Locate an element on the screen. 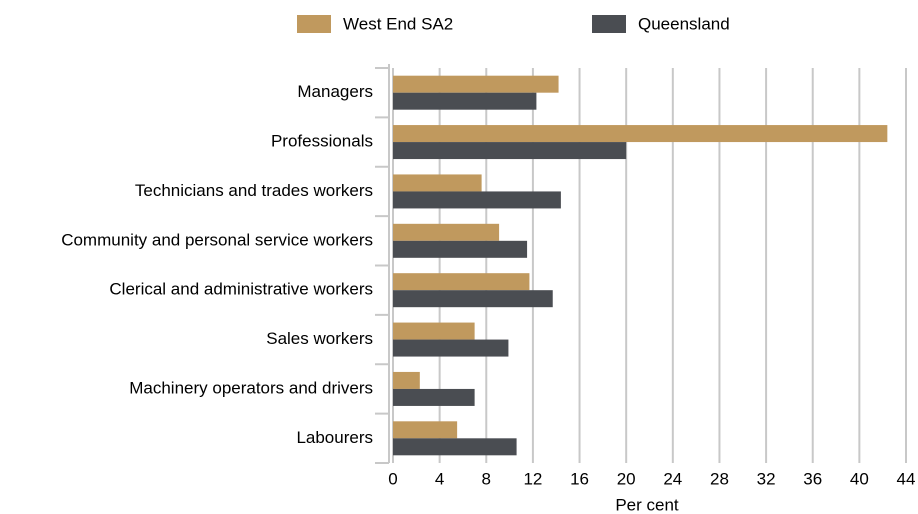 The height and width of the screenshot is (514, 918). x-tick-label: 28 is located at coordinates (719, 478).